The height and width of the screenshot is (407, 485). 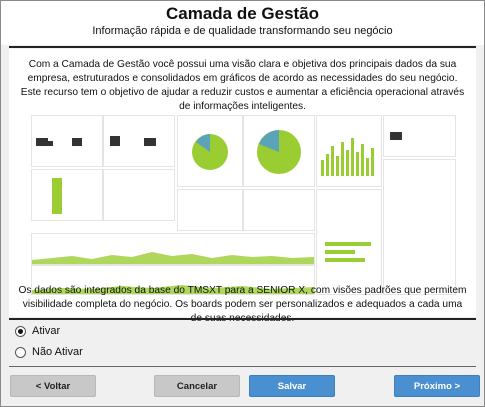 What do you see at coordinates (57, 196) in the screenshot?
I see `single-bar` at bounding box center [57, 196].